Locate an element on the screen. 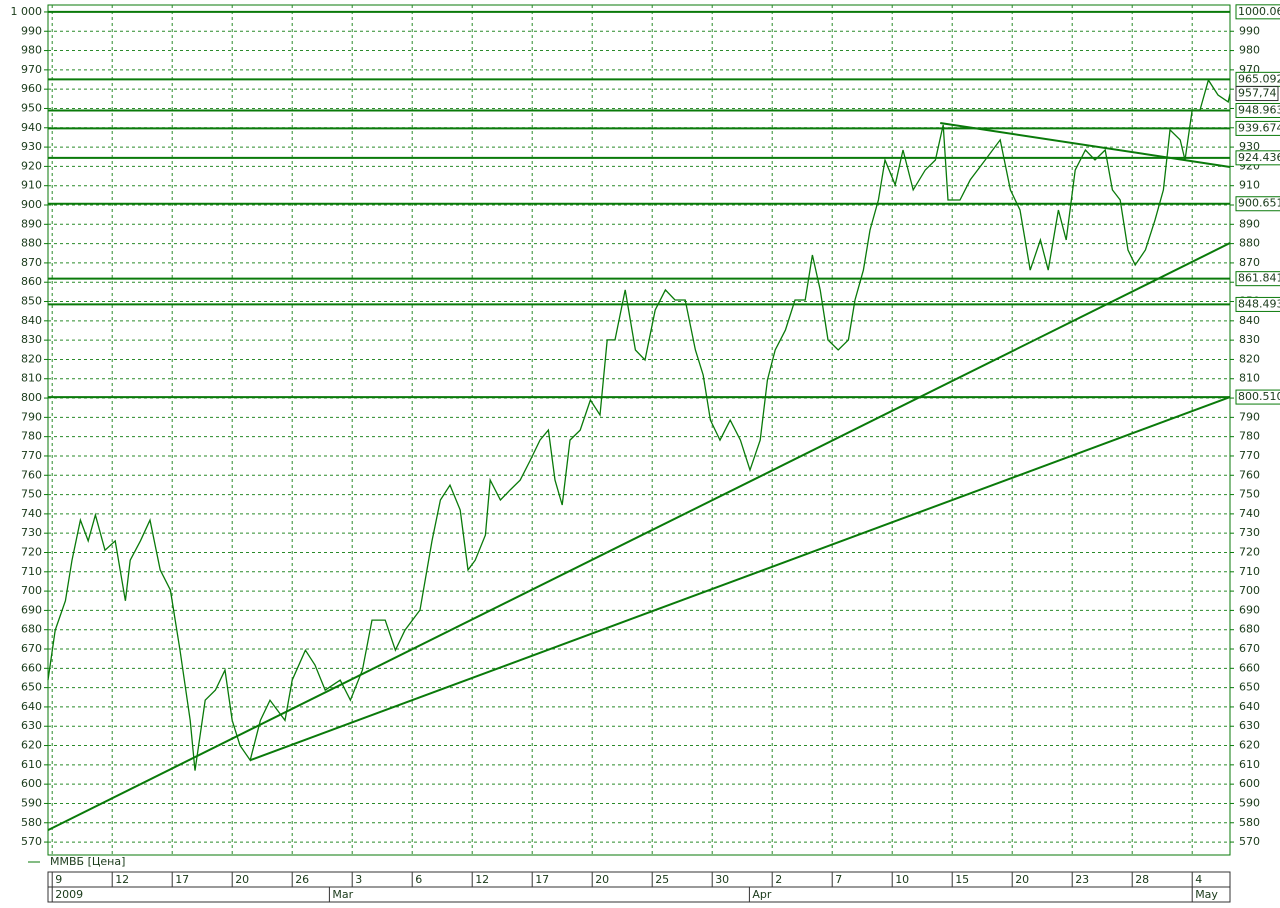 The height and width of the screenshot is (908, 1280). y-tick-label: 800 is located at coordinates (31, 397).